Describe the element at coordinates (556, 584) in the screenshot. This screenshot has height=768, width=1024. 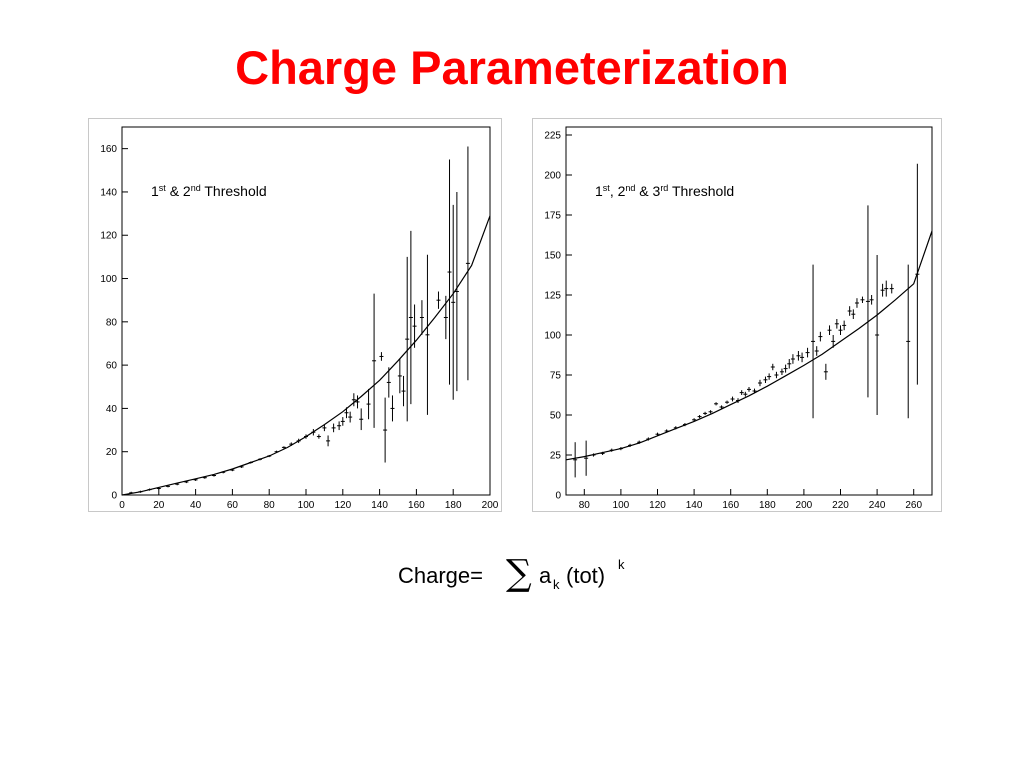
I see `formula-coefficient-subscript: k` at that location.